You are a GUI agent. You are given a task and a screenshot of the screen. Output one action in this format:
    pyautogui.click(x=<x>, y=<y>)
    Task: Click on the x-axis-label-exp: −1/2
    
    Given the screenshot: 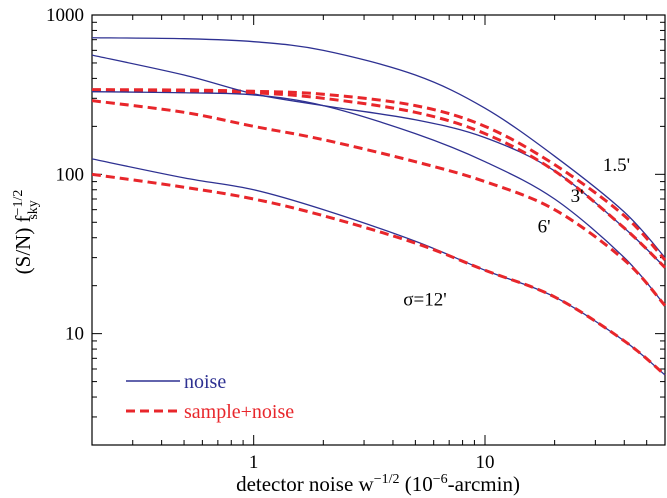 What is the action you would take?
    pyautogui.click(x=387, y=479)
    